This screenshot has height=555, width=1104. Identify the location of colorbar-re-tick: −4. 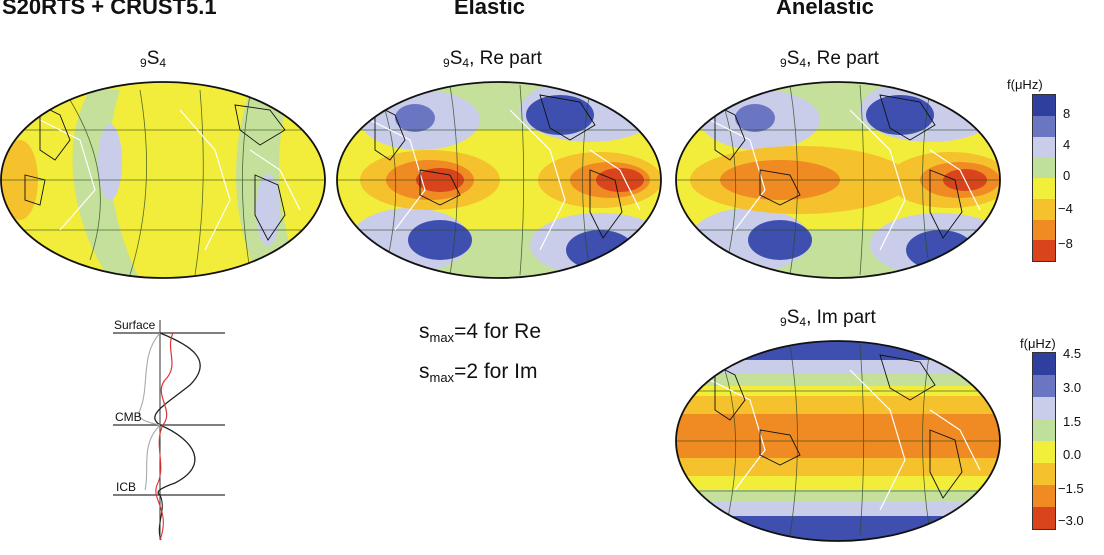
(1065, 208).